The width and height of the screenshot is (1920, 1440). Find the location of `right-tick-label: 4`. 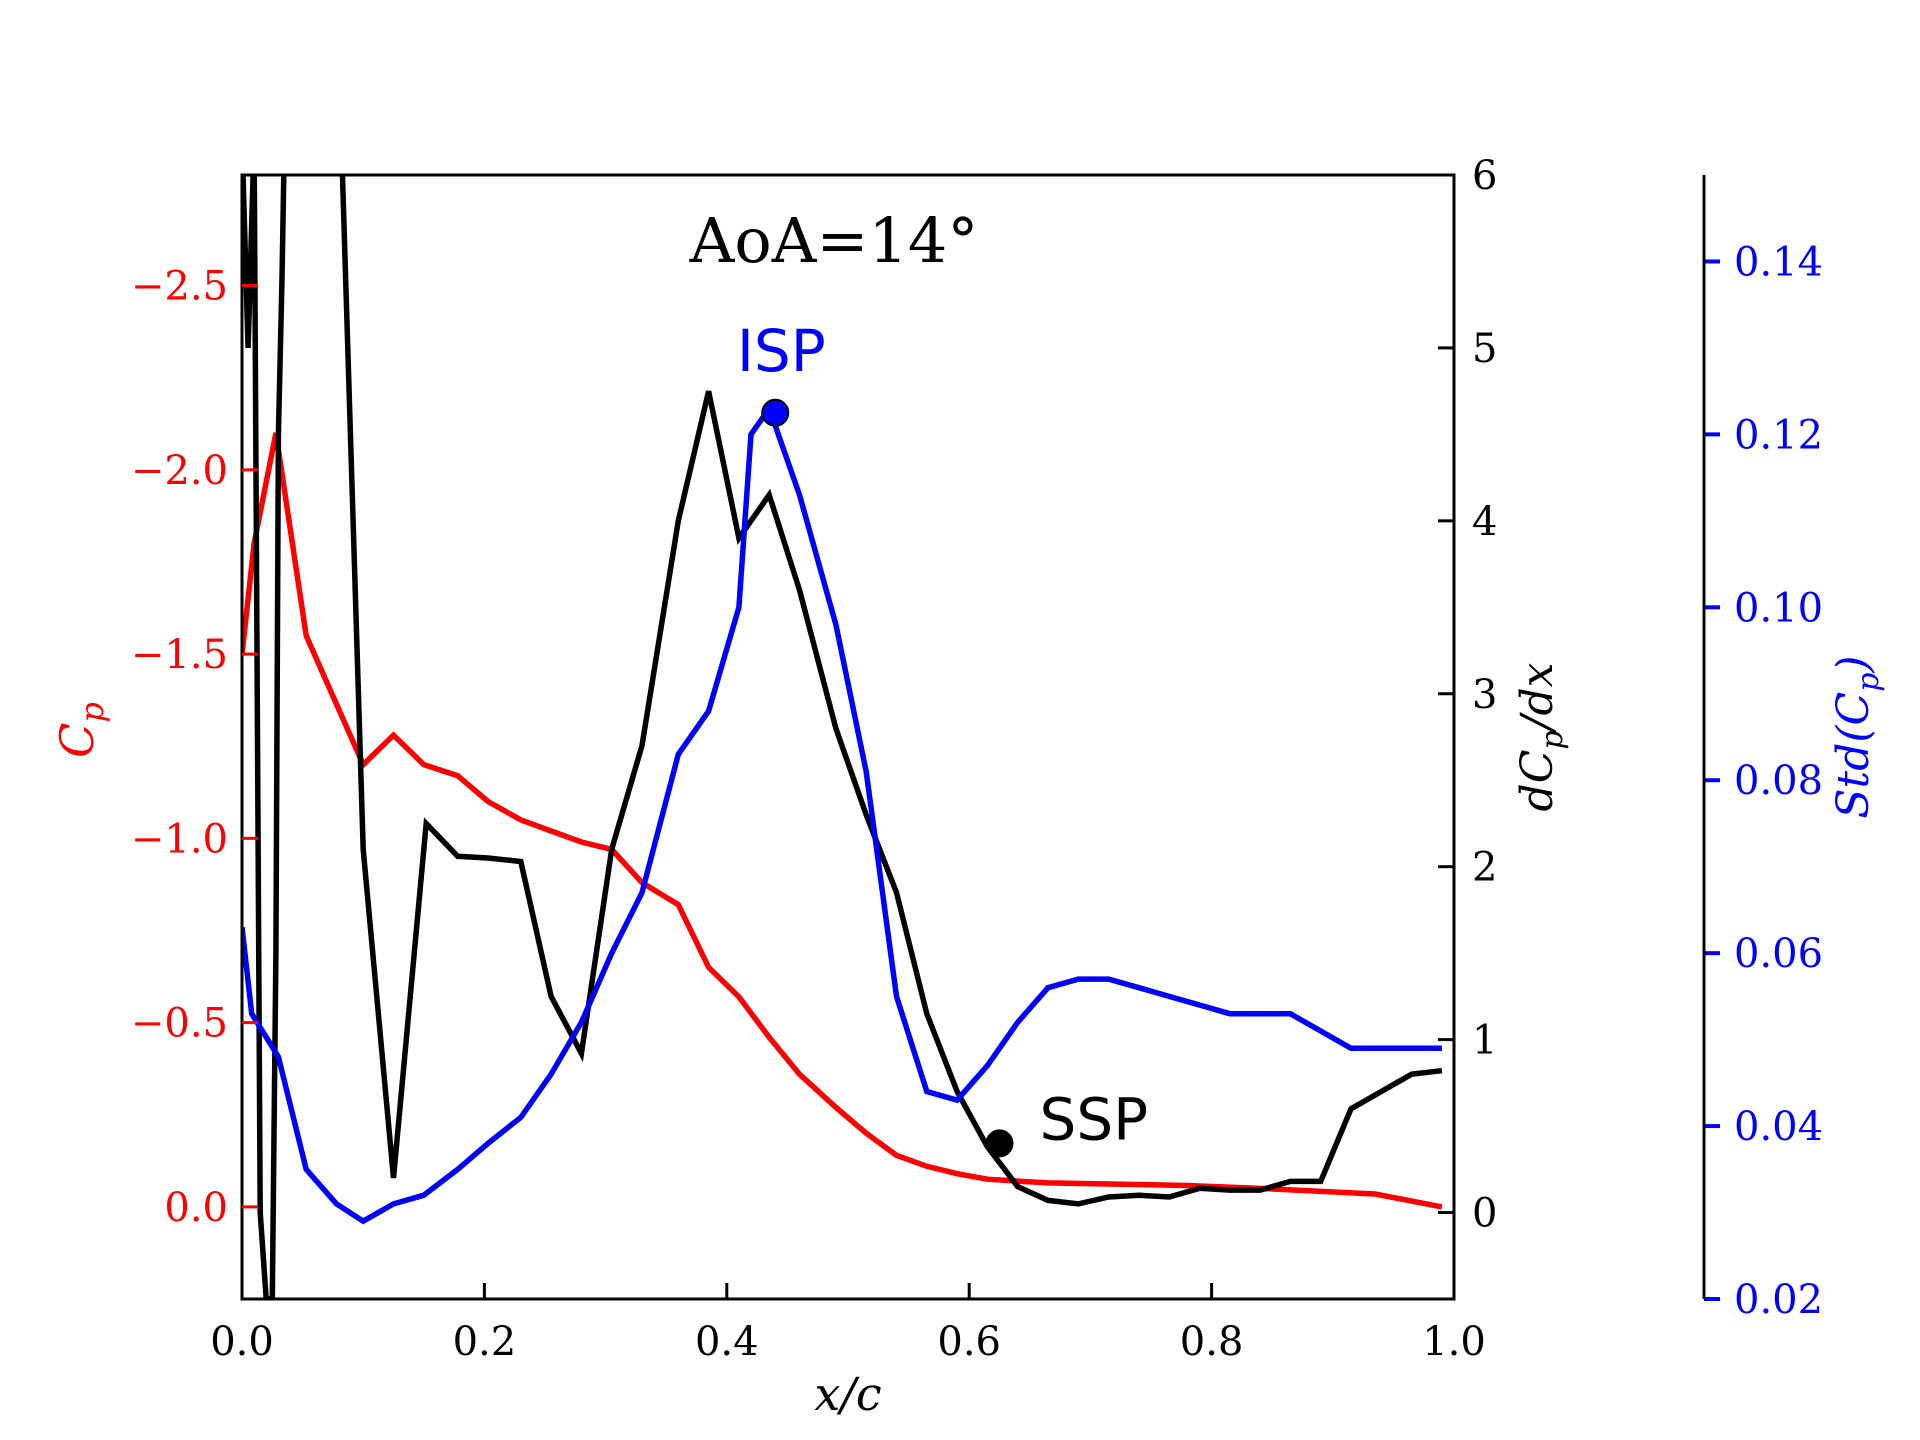

right-tick-label: 4 is located at coordinates (1484, 522).